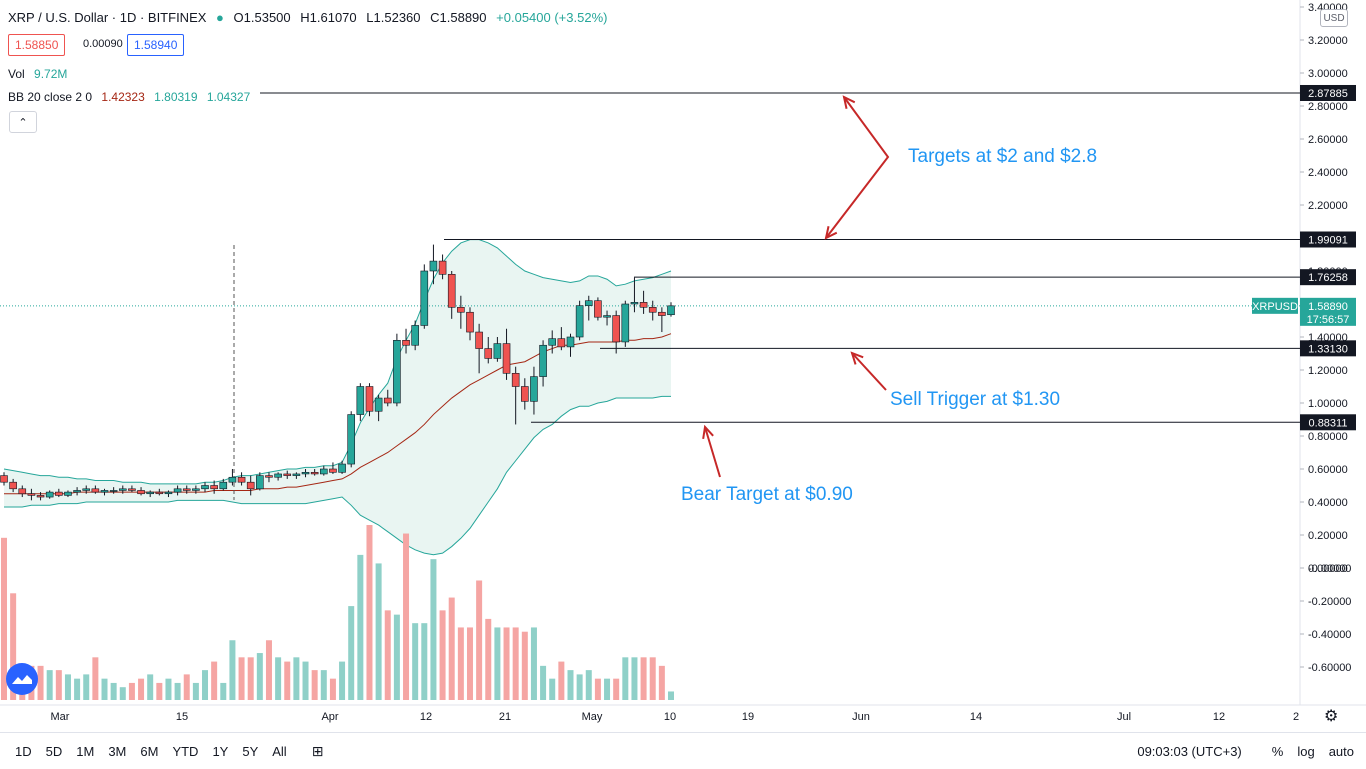  Describe the element at coordinates (156, 45) in the screenshot. I see `buy-price-button: 1.58940` at that location.